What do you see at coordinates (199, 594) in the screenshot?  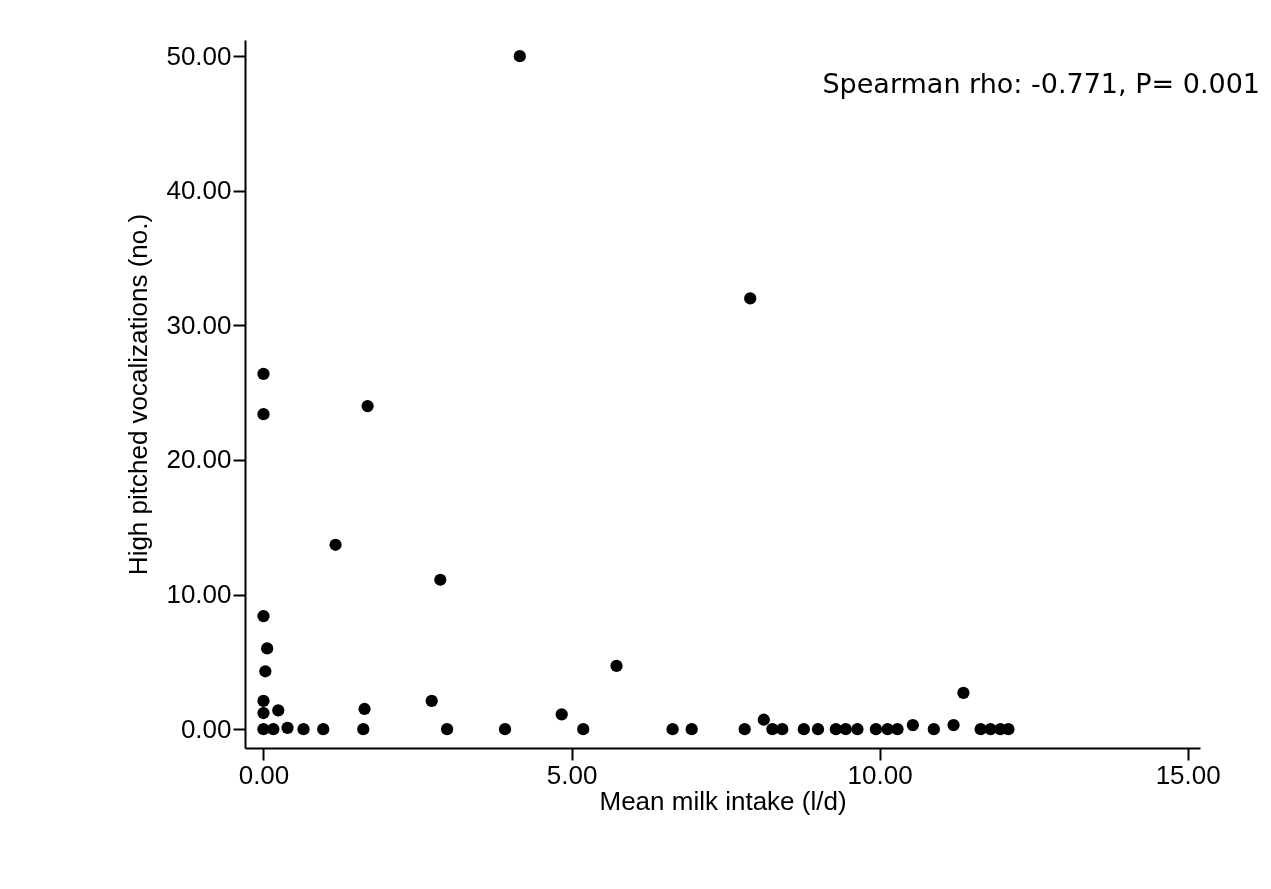 I see `y-tick-label: 10.00` at bounding box center [199, 594].